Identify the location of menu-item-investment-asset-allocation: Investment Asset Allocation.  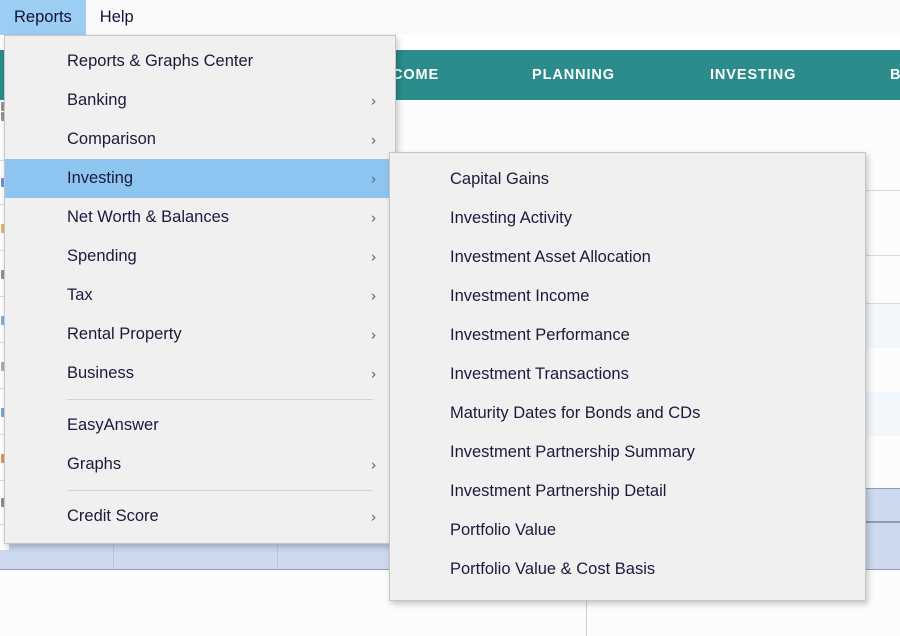
(627, 257).